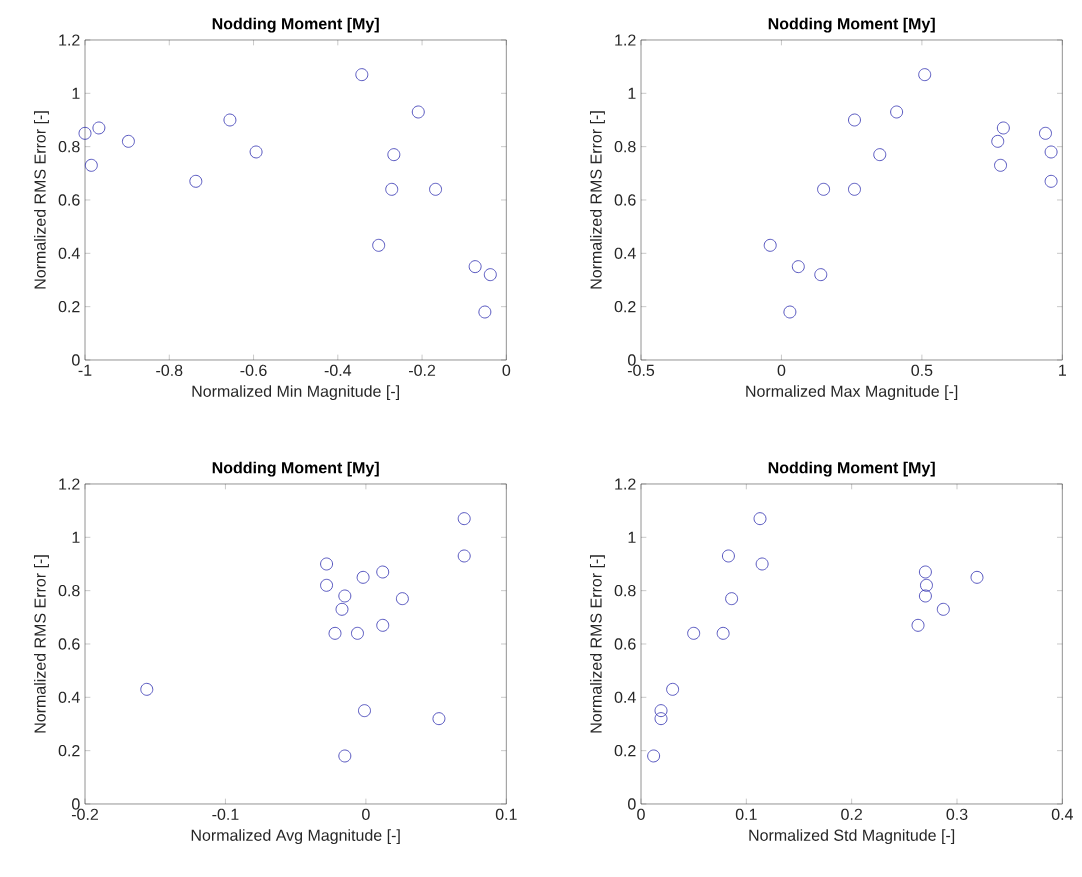 This screenshot has height=877, width=1082. I want to click on x-axis-title: Normalized Min Magnitude [-], so click(295, 393).